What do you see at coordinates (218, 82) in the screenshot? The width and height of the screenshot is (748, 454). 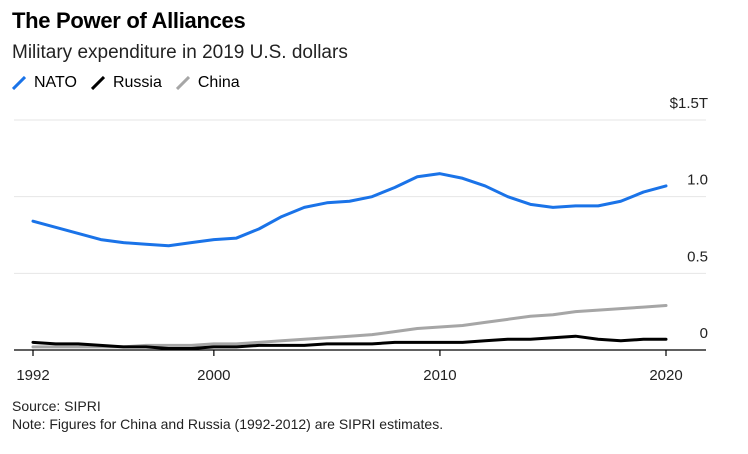 I see `legend-label-china: China` at bounding box center [218, 82].